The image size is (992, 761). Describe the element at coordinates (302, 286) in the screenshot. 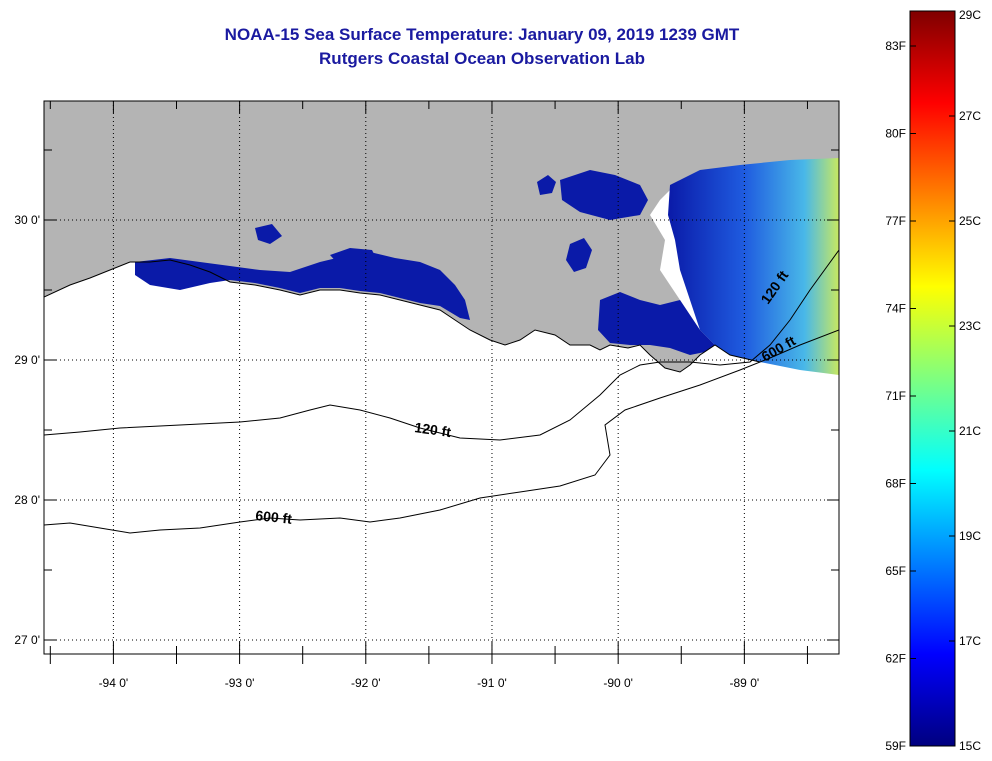

I see `cold-water-band-west` at that location.